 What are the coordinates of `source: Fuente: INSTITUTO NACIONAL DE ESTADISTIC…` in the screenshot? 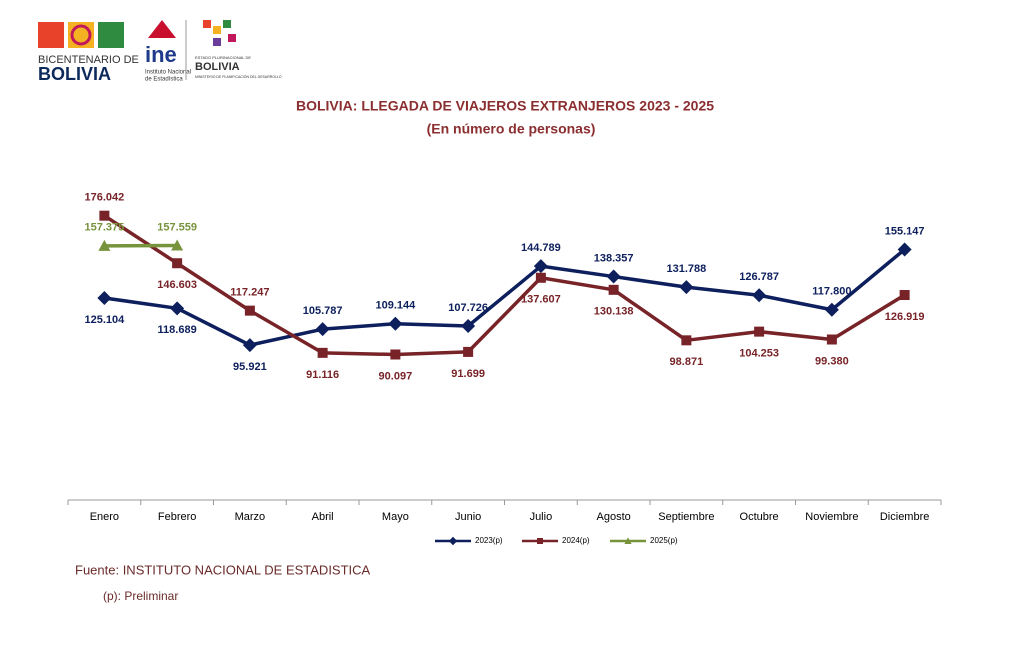 It's located at (223, 569).